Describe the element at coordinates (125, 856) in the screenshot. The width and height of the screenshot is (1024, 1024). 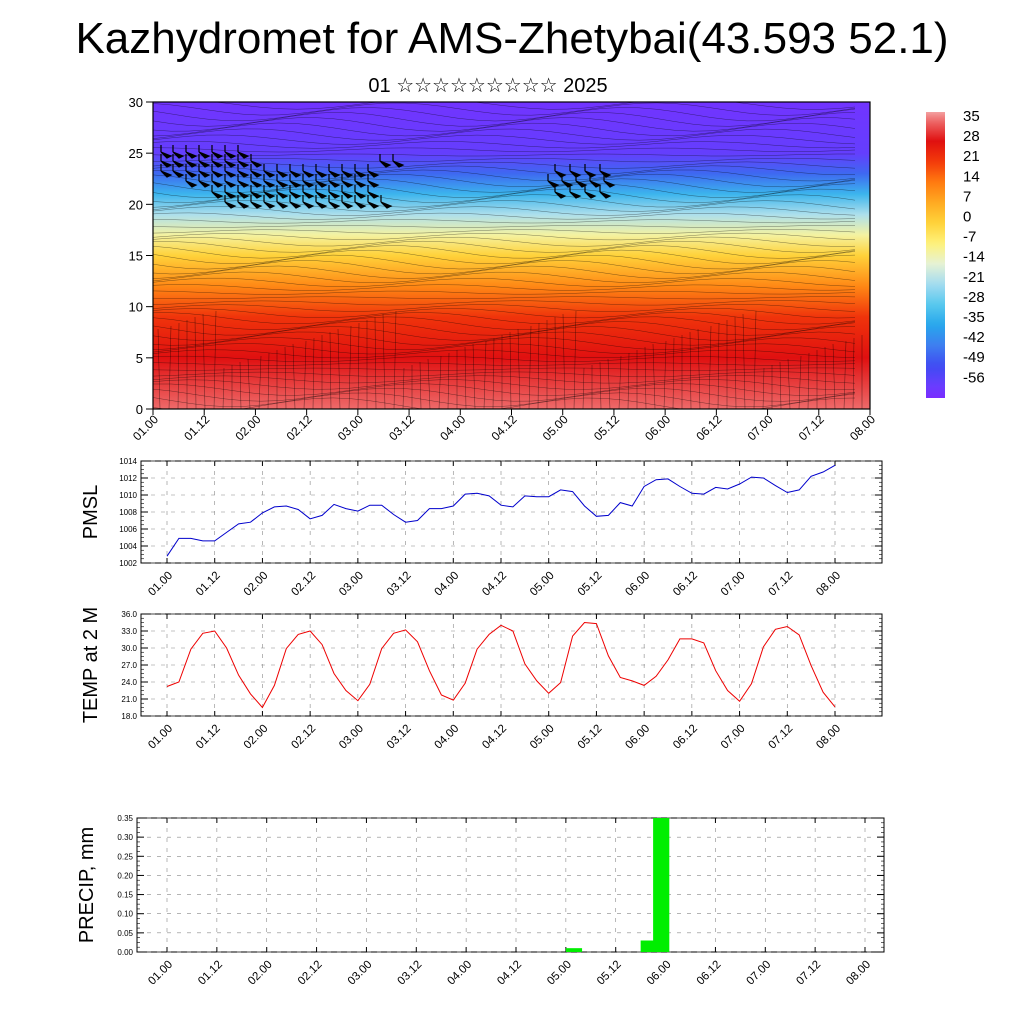
I see `y-tick-label: 0.25` at that location.